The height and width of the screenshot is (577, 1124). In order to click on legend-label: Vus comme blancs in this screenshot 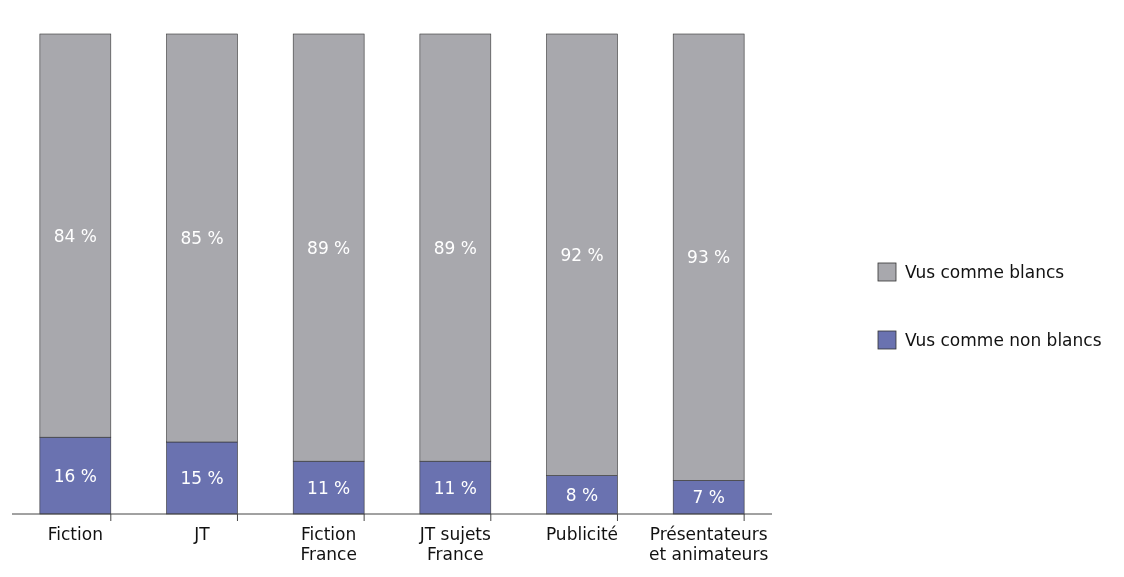, I will do `click(985, 271)`.